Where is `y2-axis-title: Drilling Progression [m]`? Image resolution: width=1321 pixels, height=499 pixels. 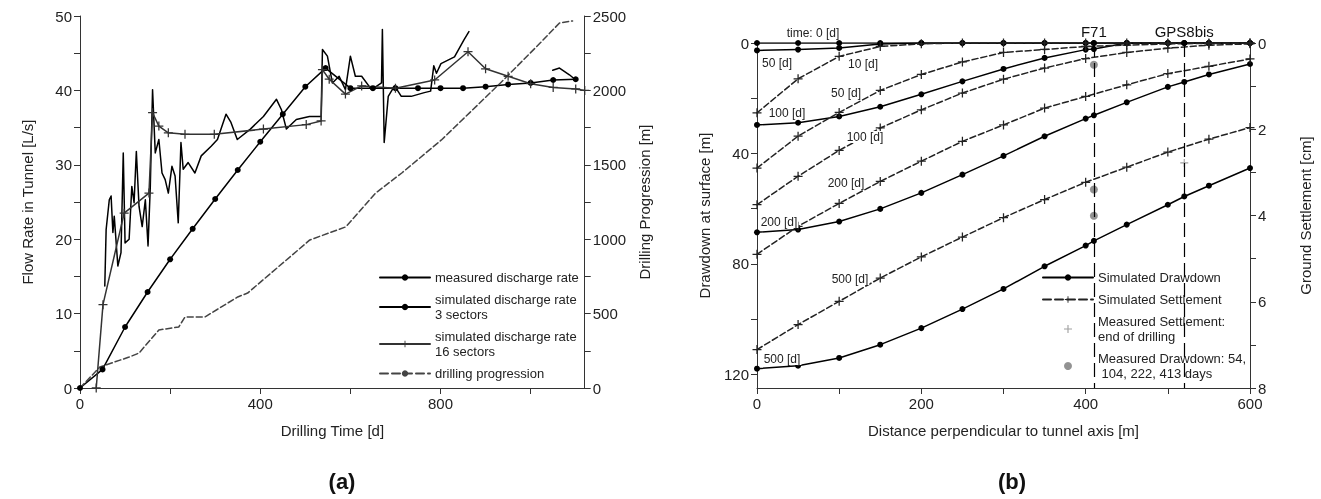 y2-axis-title: Drilling Progression [m] is located at coordinates (644, 202).